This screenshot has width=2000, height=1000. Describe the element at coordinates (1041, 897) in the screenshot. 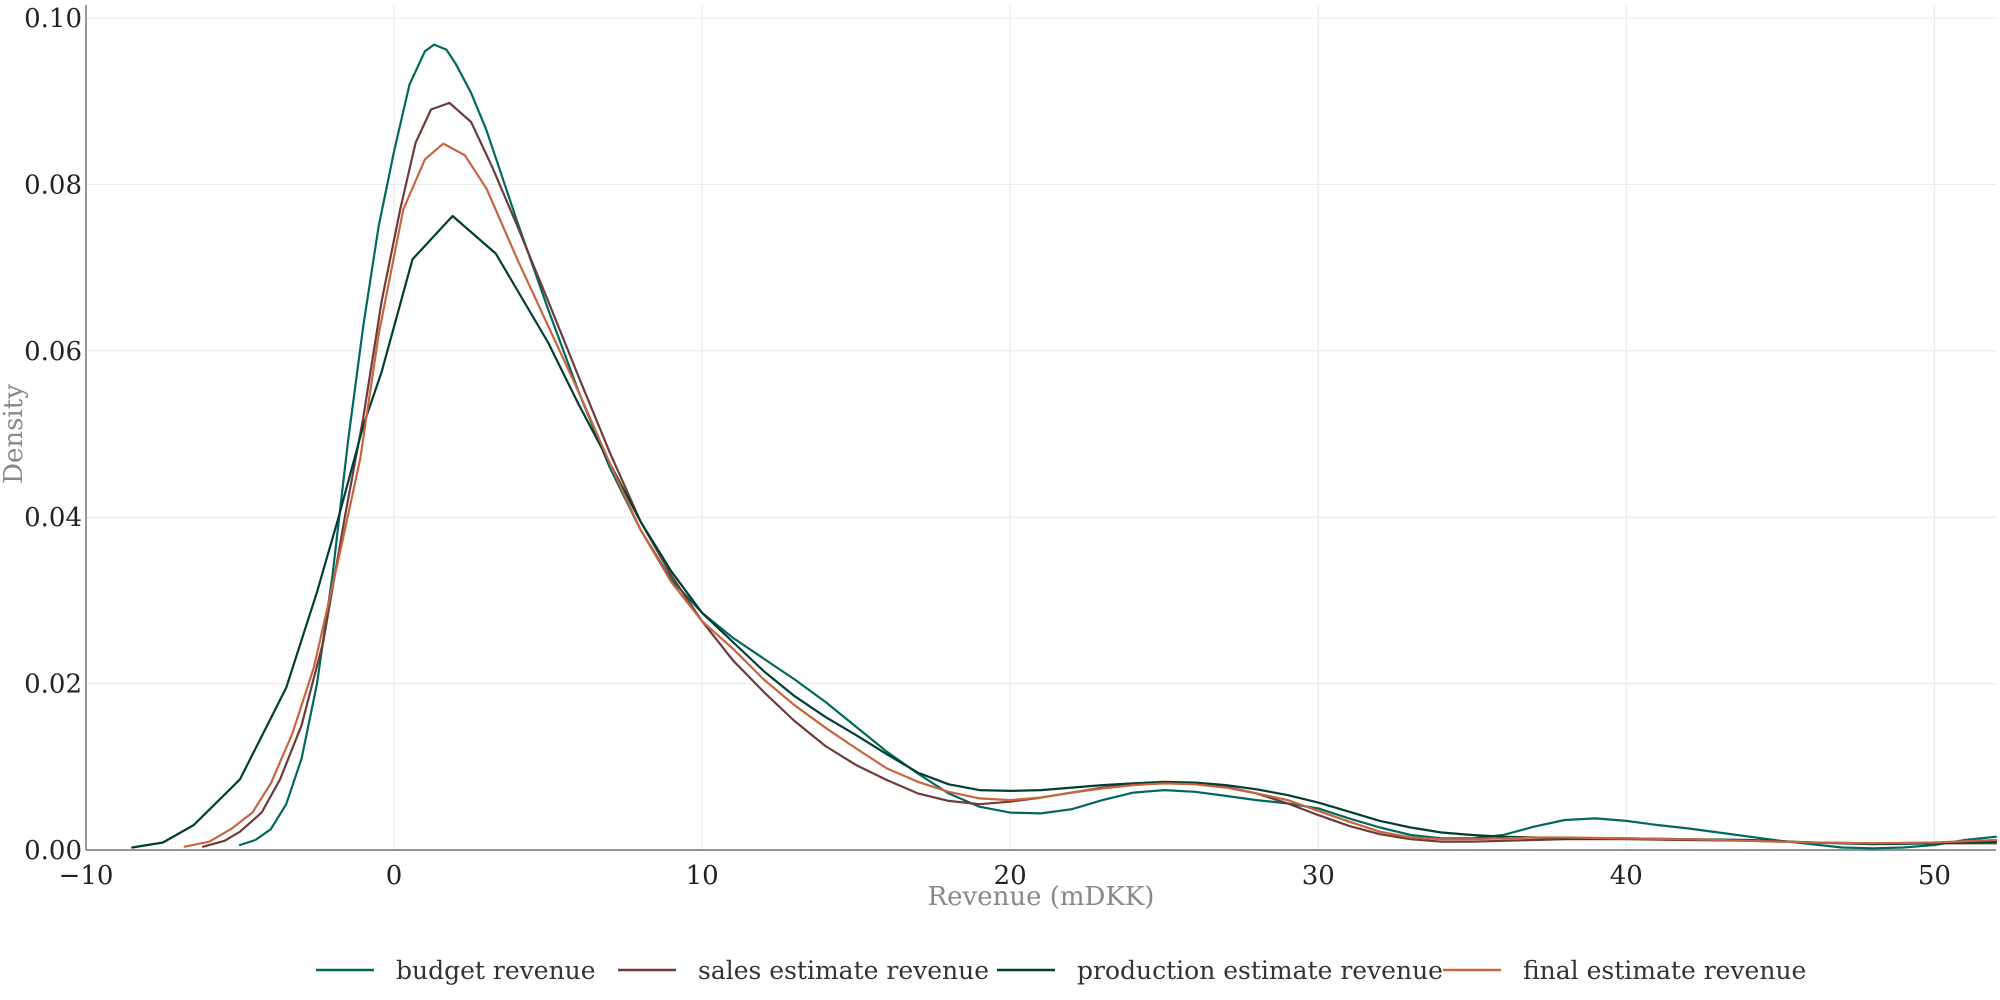

I see `x-axis-title: Revenue (mDKK)` at that location.